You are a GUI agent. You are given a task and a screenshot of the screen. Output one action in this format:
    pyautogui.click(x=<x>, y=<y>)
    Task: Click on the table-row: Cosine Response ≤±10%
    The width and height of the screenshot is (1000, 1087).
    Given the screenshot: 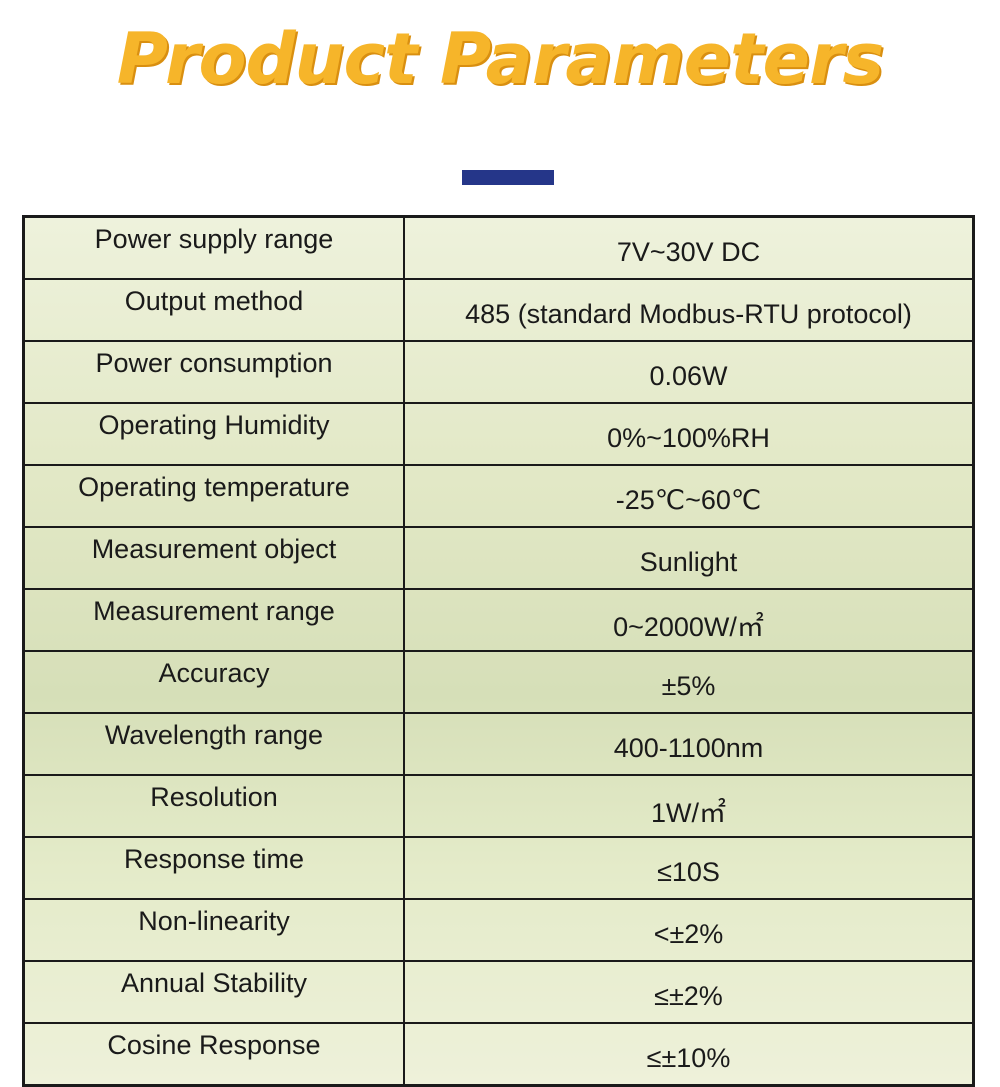 What is the action you would take?
    pyautogui.click(x=498, y=1054)
    